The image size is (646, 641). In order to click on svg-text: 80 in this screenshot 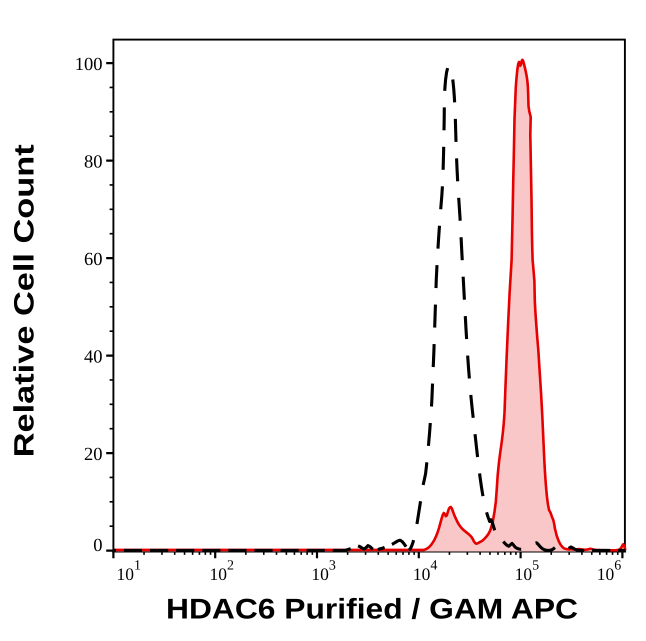, I will do `click(93, 163)`.